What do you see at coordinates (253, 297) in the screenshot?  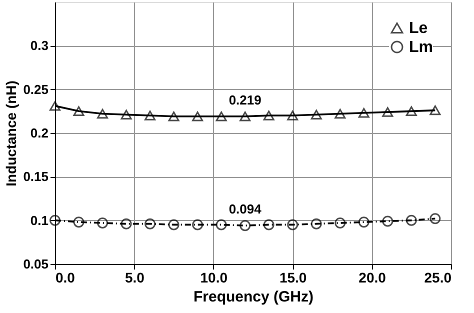 I see `x-axis-title: Frequency (GHz)` at bounding box center [253, 297].